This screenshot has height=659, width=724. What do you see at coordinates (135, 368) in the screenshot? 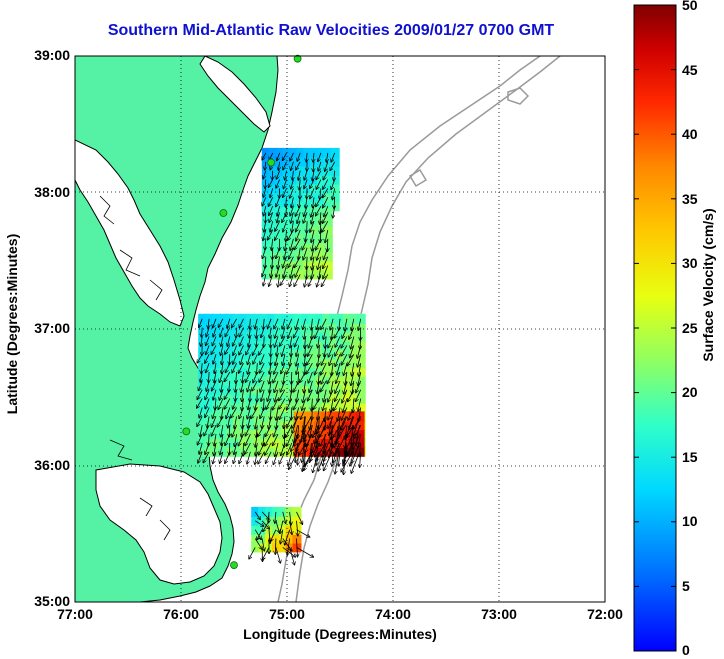
I see `inner-coastline` at bounding box center [135, 368].